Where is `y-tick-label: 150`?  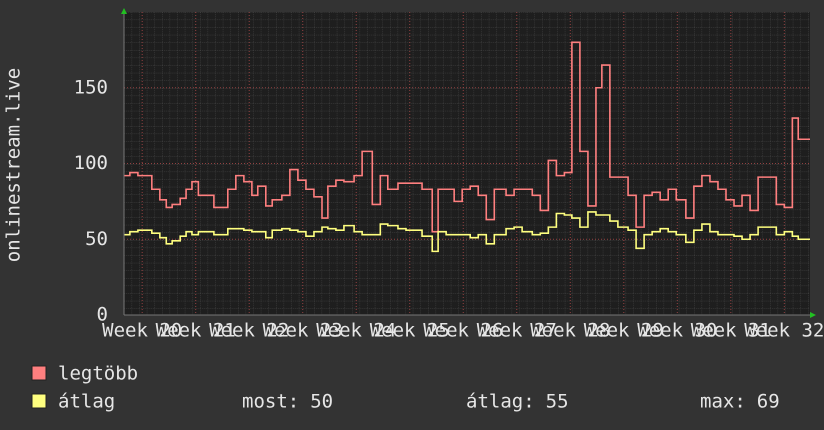
y-tick-label: 150 is located at coordinates (91, 87).